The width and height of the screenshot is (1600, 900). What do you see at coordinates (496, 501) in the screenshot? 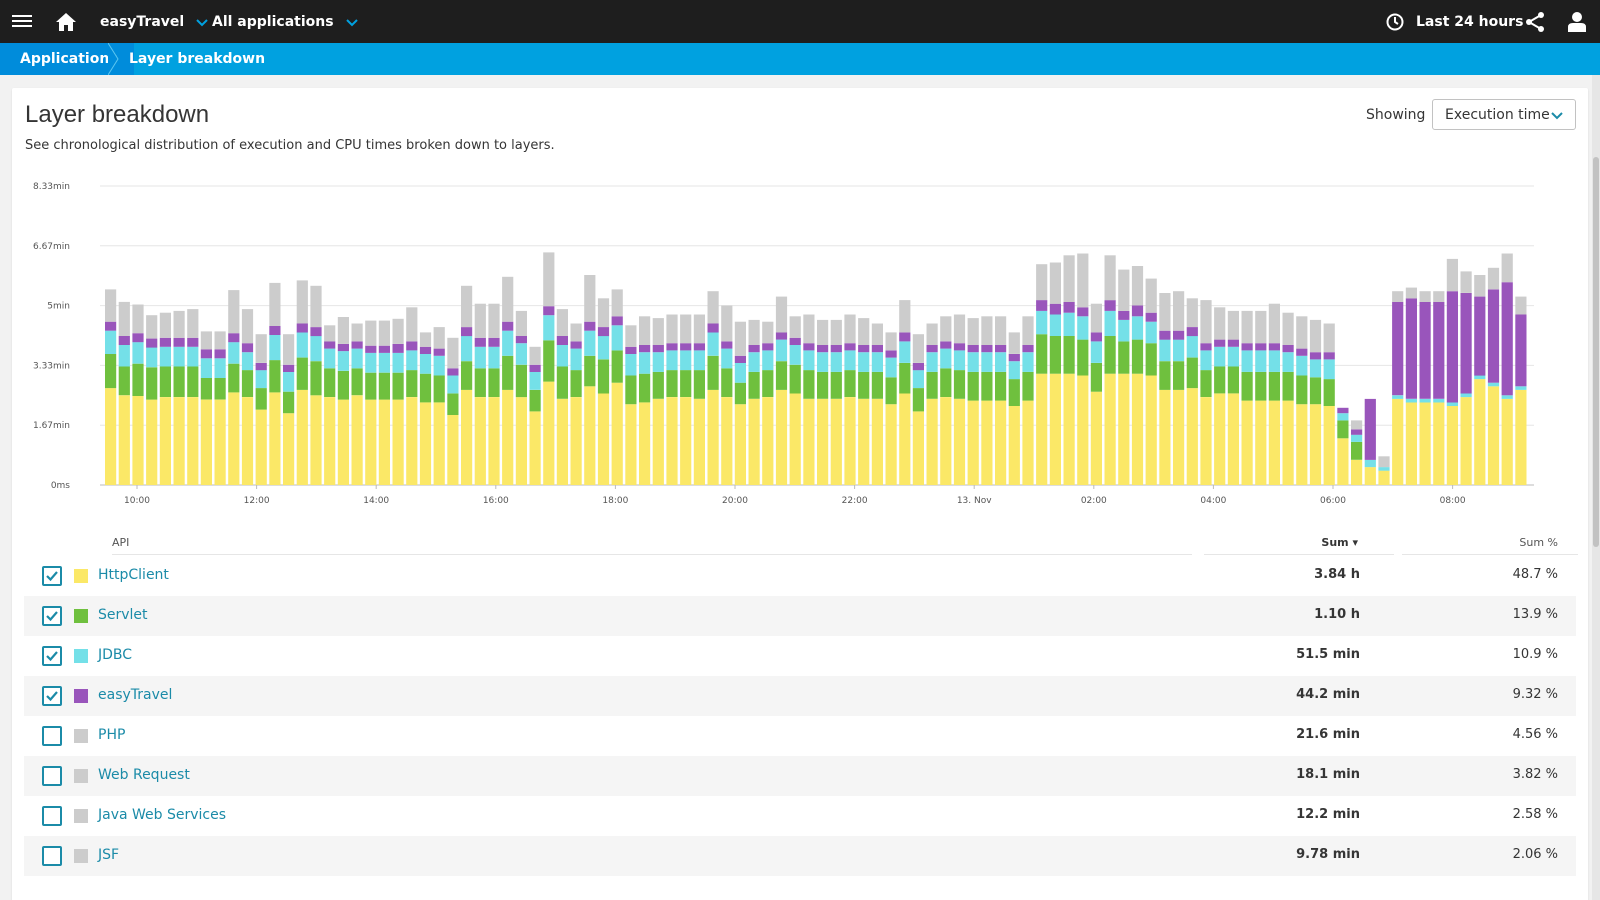
I see `x-tick-label: 16:00` at bounding box center [496, 501].